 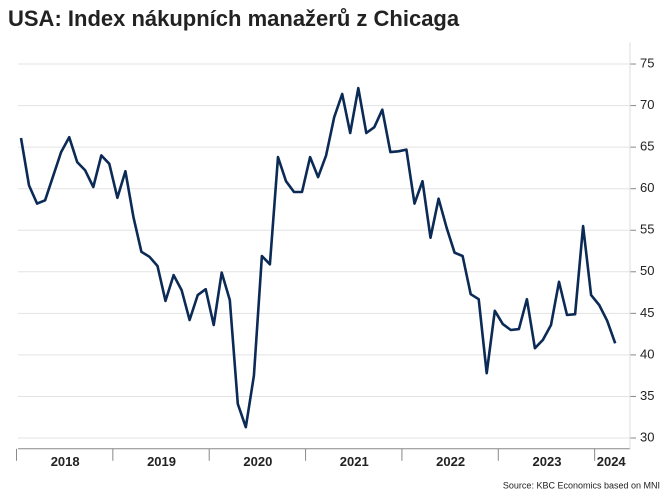 I want to click on y-tick-label: 65, so click(x=647, y=146).